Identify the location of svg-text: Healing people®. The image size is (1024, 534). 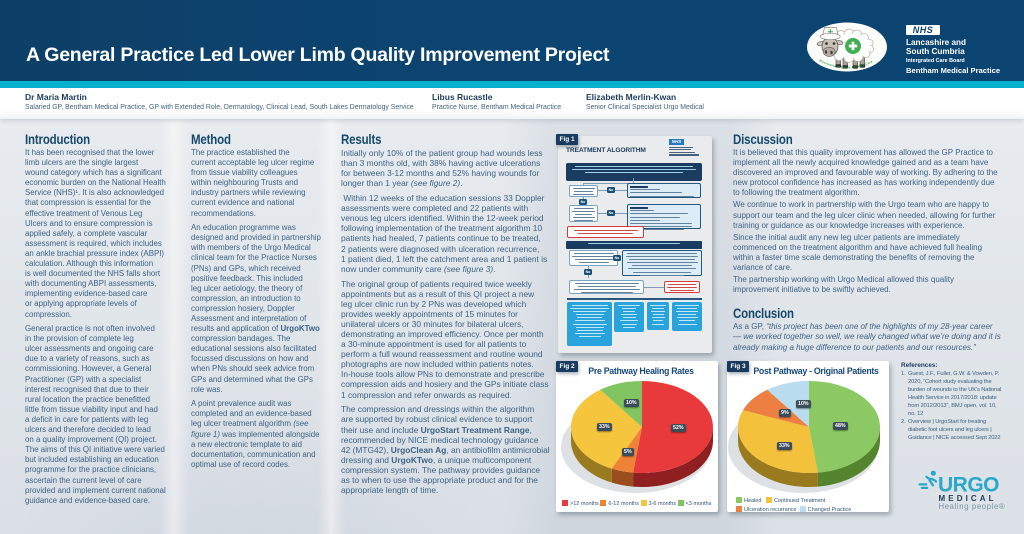
(972, 506).